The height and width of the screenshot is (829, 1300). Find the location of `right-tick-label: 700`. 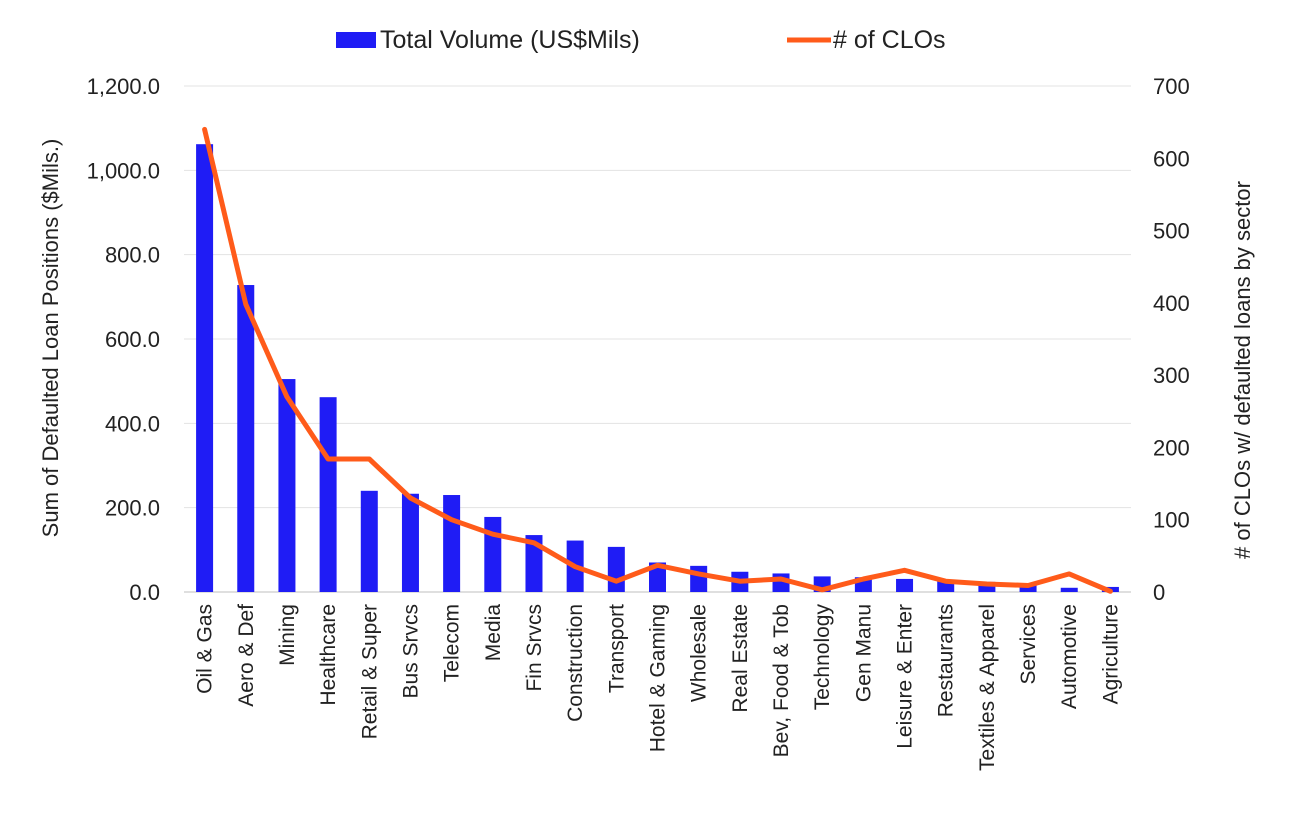

right-tick-label: 700 is located at coordinates (1171, 86).